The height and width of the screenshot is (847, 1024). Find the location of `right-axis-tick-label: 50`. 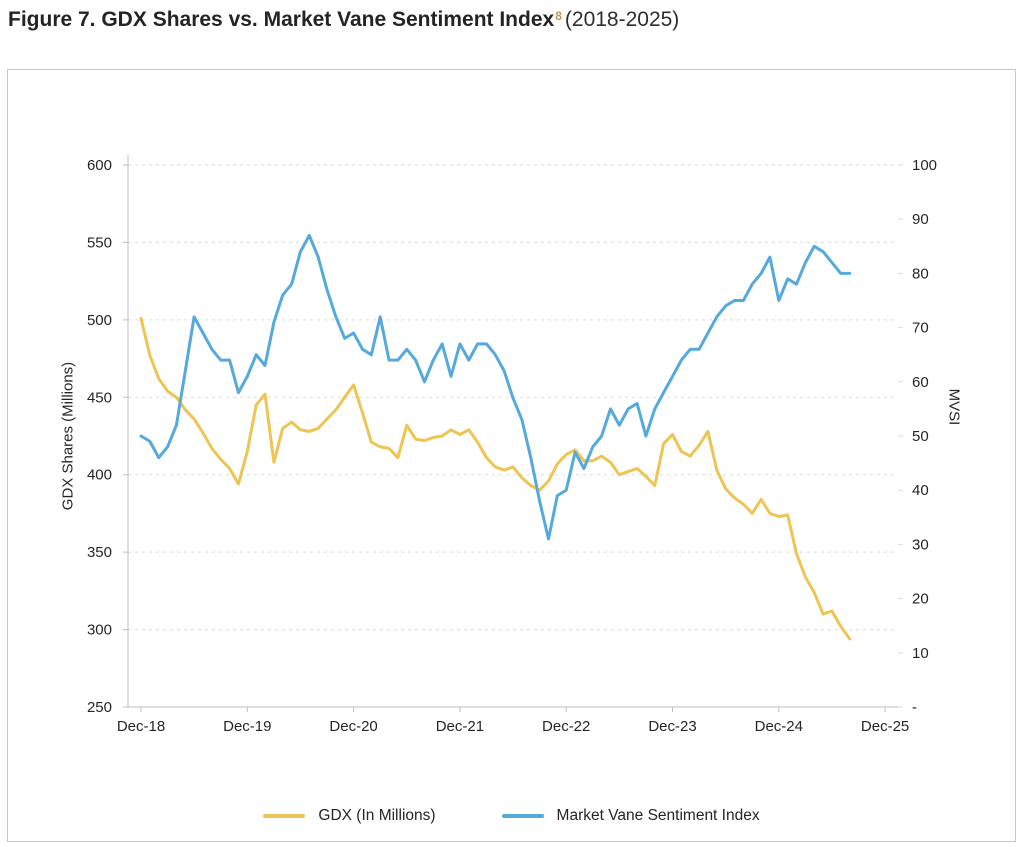

right-axis-tick-label: 50 is located at coordinates (920, 436).